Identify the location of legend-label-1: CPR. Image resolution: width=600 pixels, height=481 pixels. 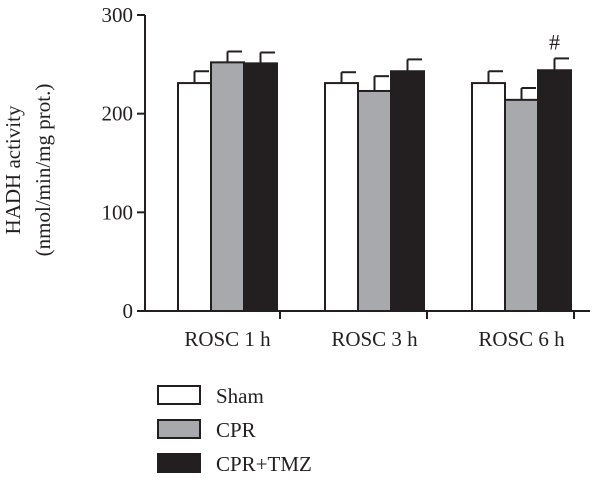
(236, 430).